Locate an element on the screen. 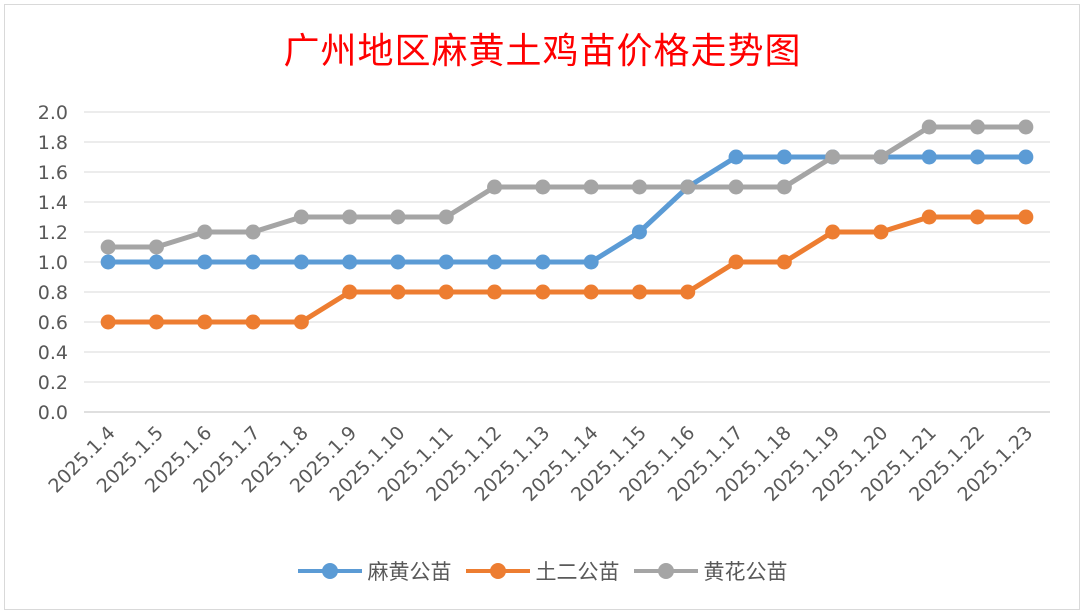 The width and height of the screenshot is (1085, 616). chart-title: 广州地区麻黄土鸡苗价格走势图 is located at coordinates (542, 51).